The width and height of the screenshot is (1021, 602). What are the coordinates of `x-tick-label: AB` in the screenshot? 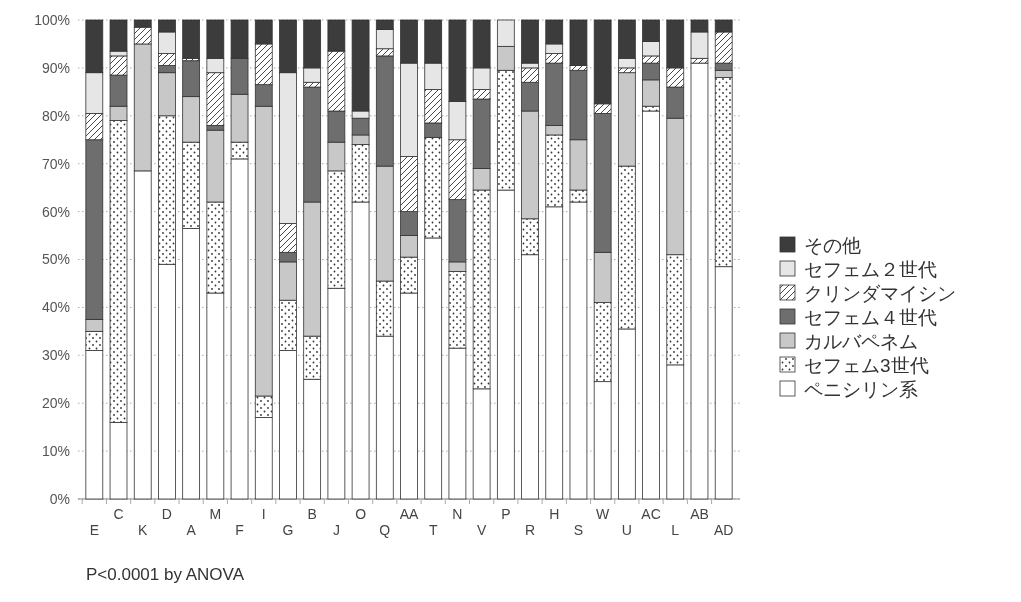 It's located at (699, 514).